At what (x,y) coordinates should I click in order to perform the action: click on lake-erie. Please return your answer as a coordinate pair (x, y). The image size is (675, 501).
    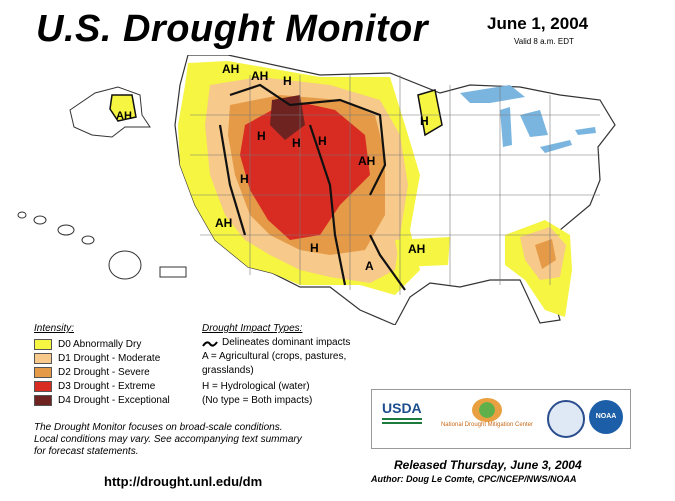
    Looking at the image, I should click on (556, 146).